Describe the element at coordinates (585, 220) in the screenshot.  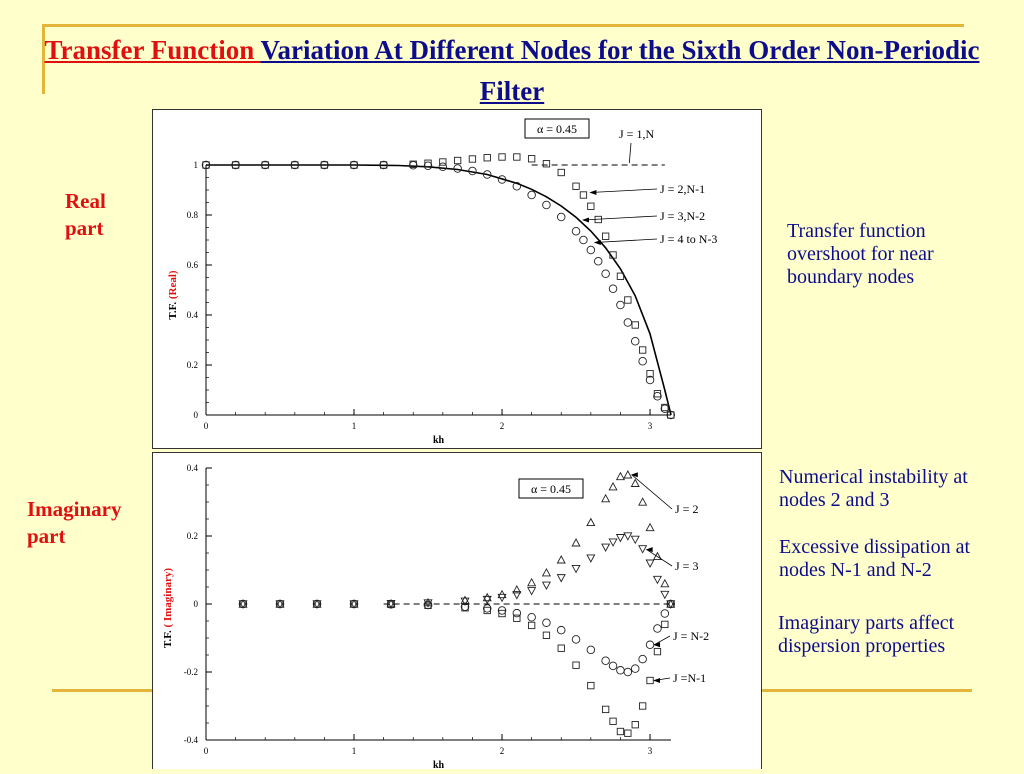
I see `real-leader-arrowhead` at that location.